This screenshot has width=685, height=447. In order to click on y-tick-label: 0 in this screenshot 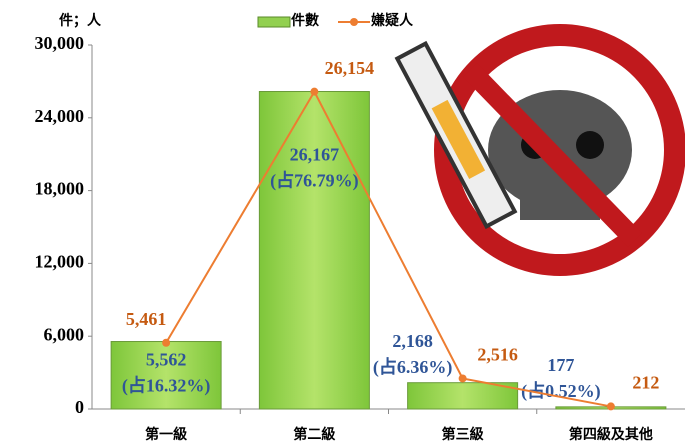, I will do `click(79, 407)`.